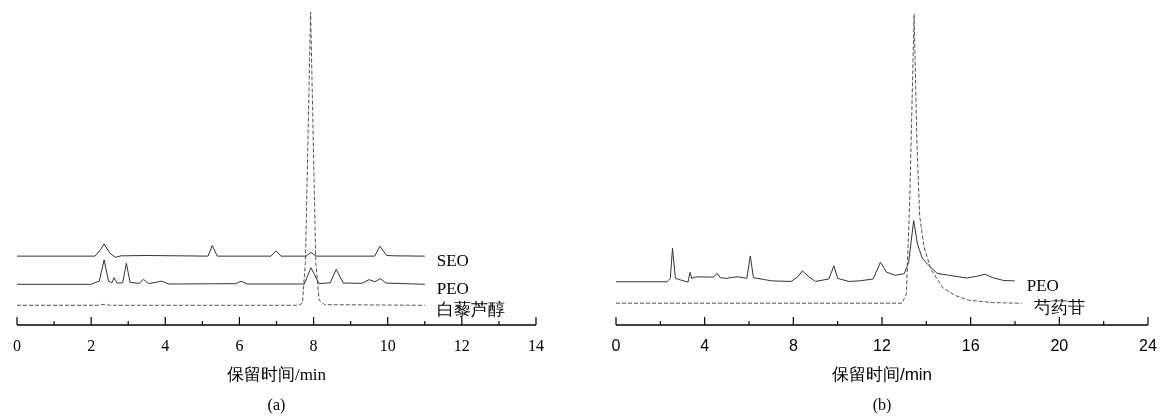 This screenshot has height=417, width=1160. Describe the element at coordinates (970, 345) in the screenshot. I see `x-tick-label: 16` at that location.